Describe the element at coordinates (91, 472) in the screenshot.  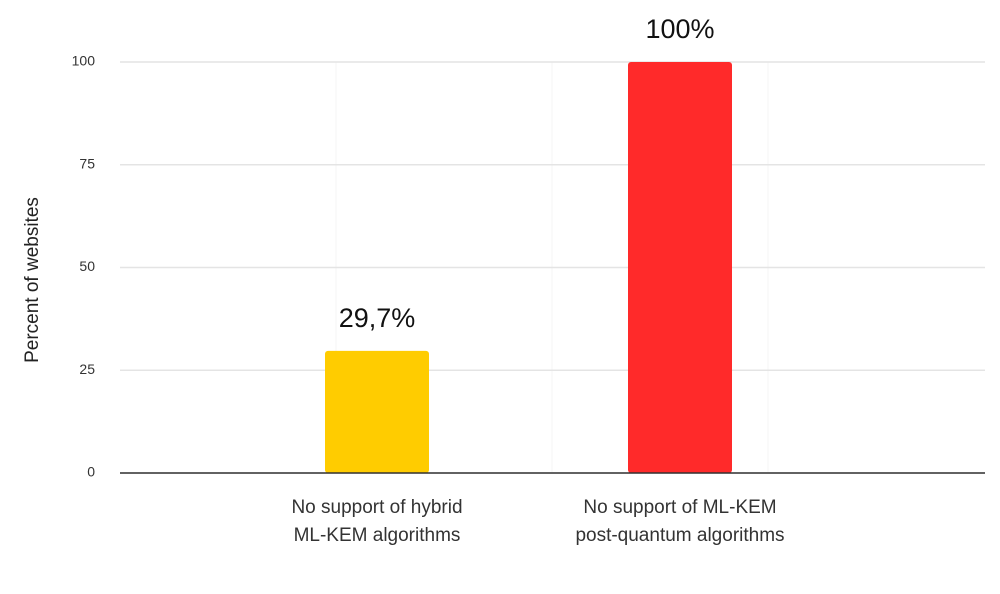
I see `y-tick-label: 0` at that location.